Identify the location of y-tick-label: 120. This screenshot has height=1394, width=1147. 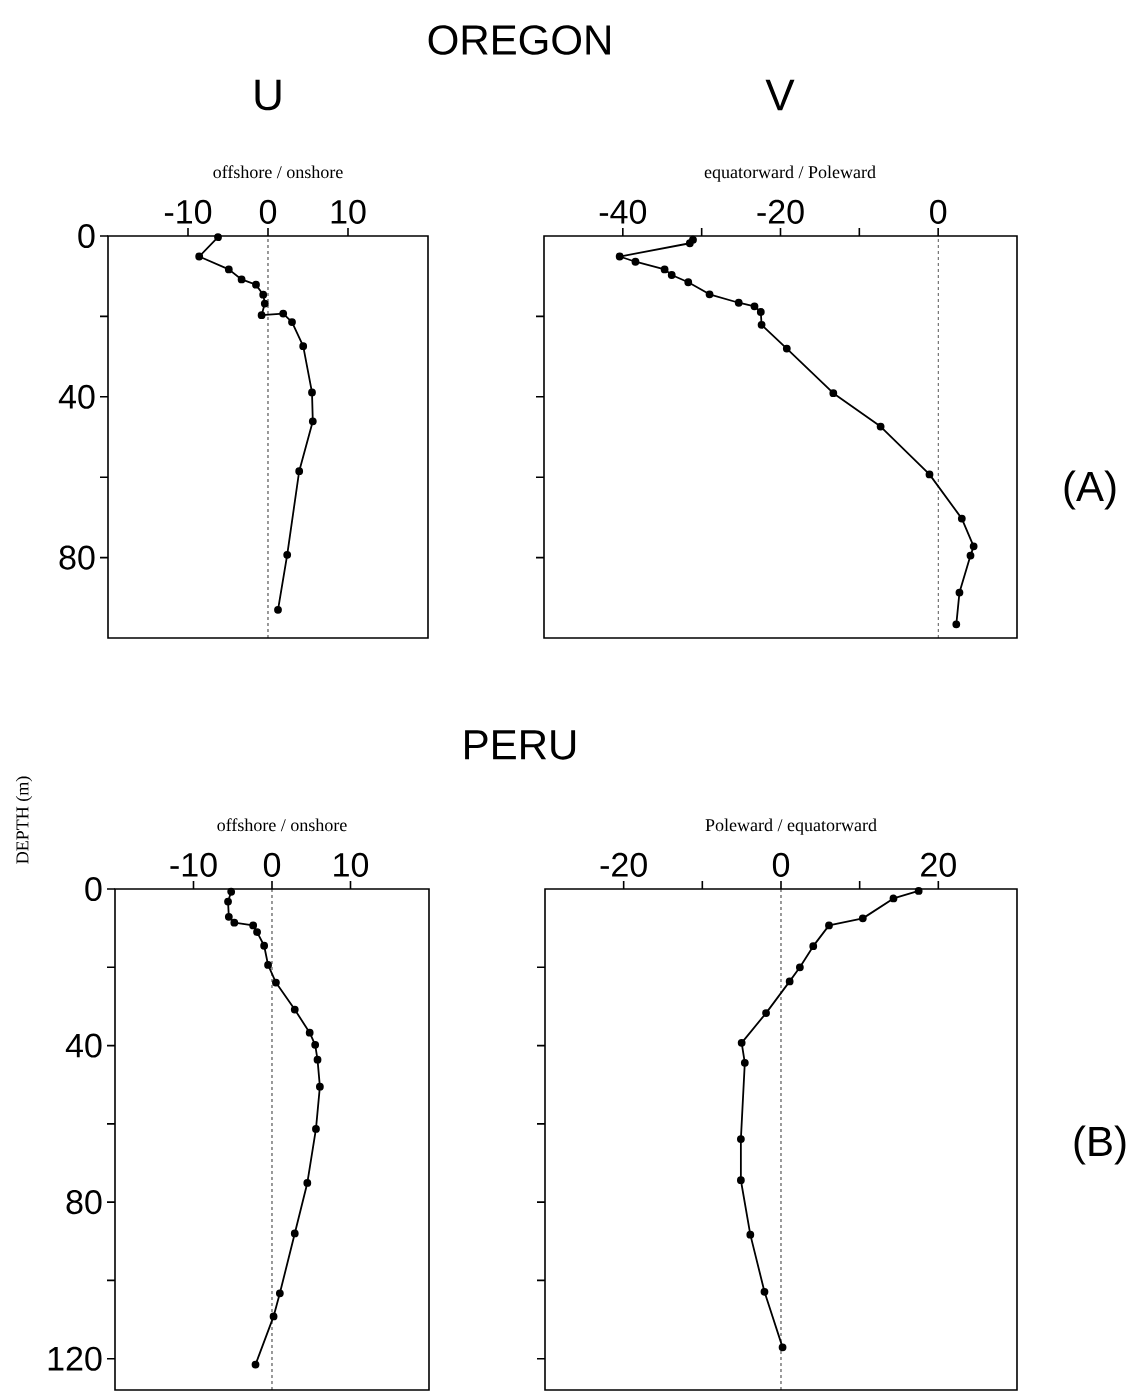
(75, 1358).